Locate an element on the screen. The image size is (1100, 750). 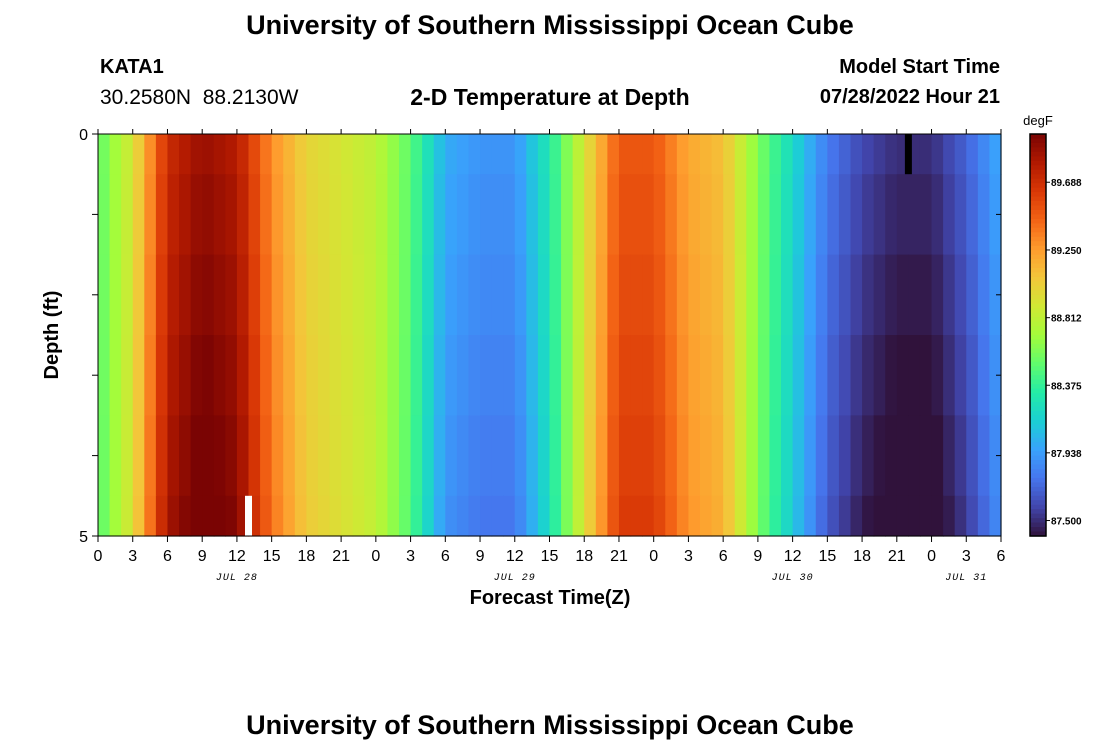
x-tick-label: 3 is located at coordinates (688, 556).